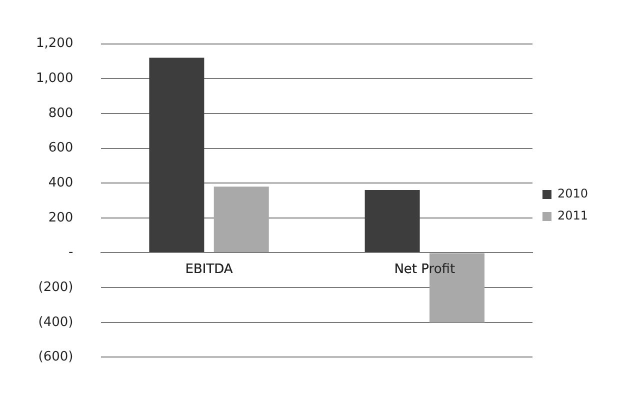 This screenshot has width=617, height=403. I want to click on y-tick-label: 600, so click(61, 148).